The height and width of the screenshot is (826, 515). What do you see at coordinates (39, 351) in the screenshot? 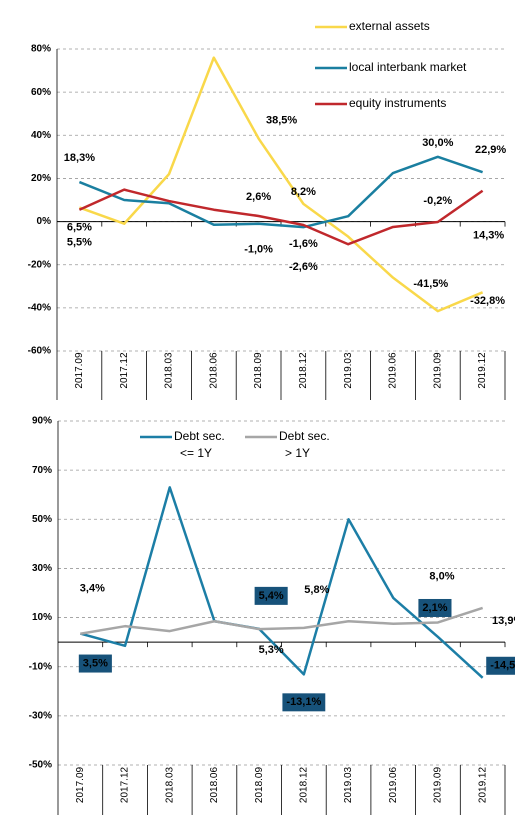
I see `y-tick-label: -60%` at bounding box center [39, 351].